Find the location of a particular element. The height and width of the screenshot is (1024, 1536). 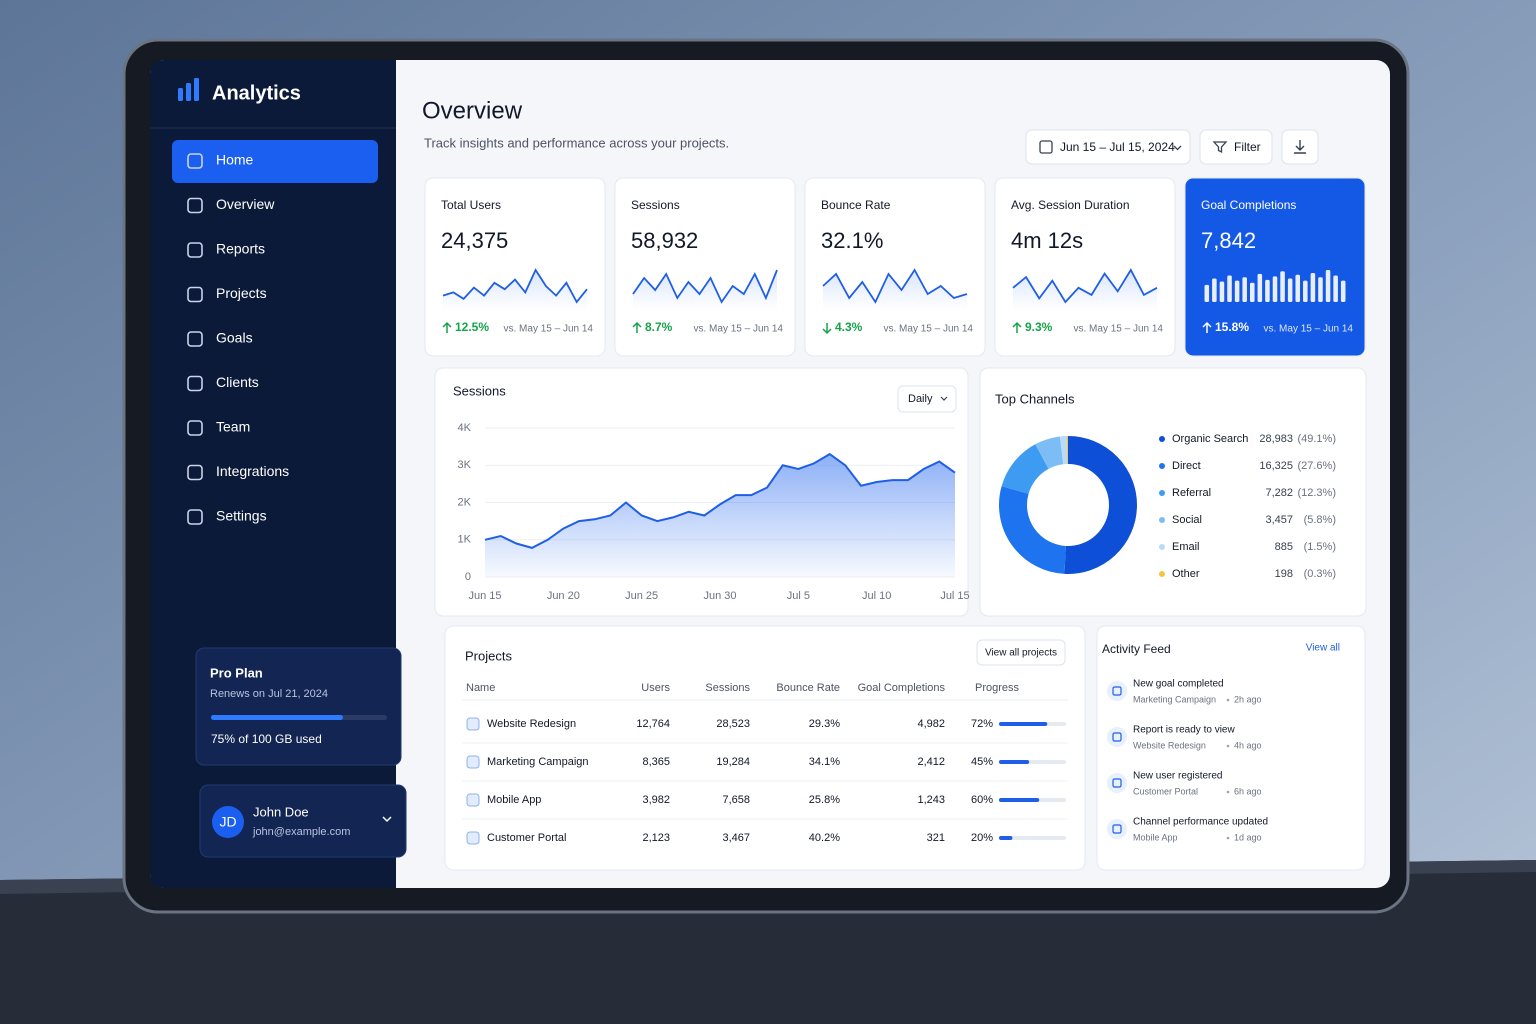

filter-button is located at coordinates (1236, 147).